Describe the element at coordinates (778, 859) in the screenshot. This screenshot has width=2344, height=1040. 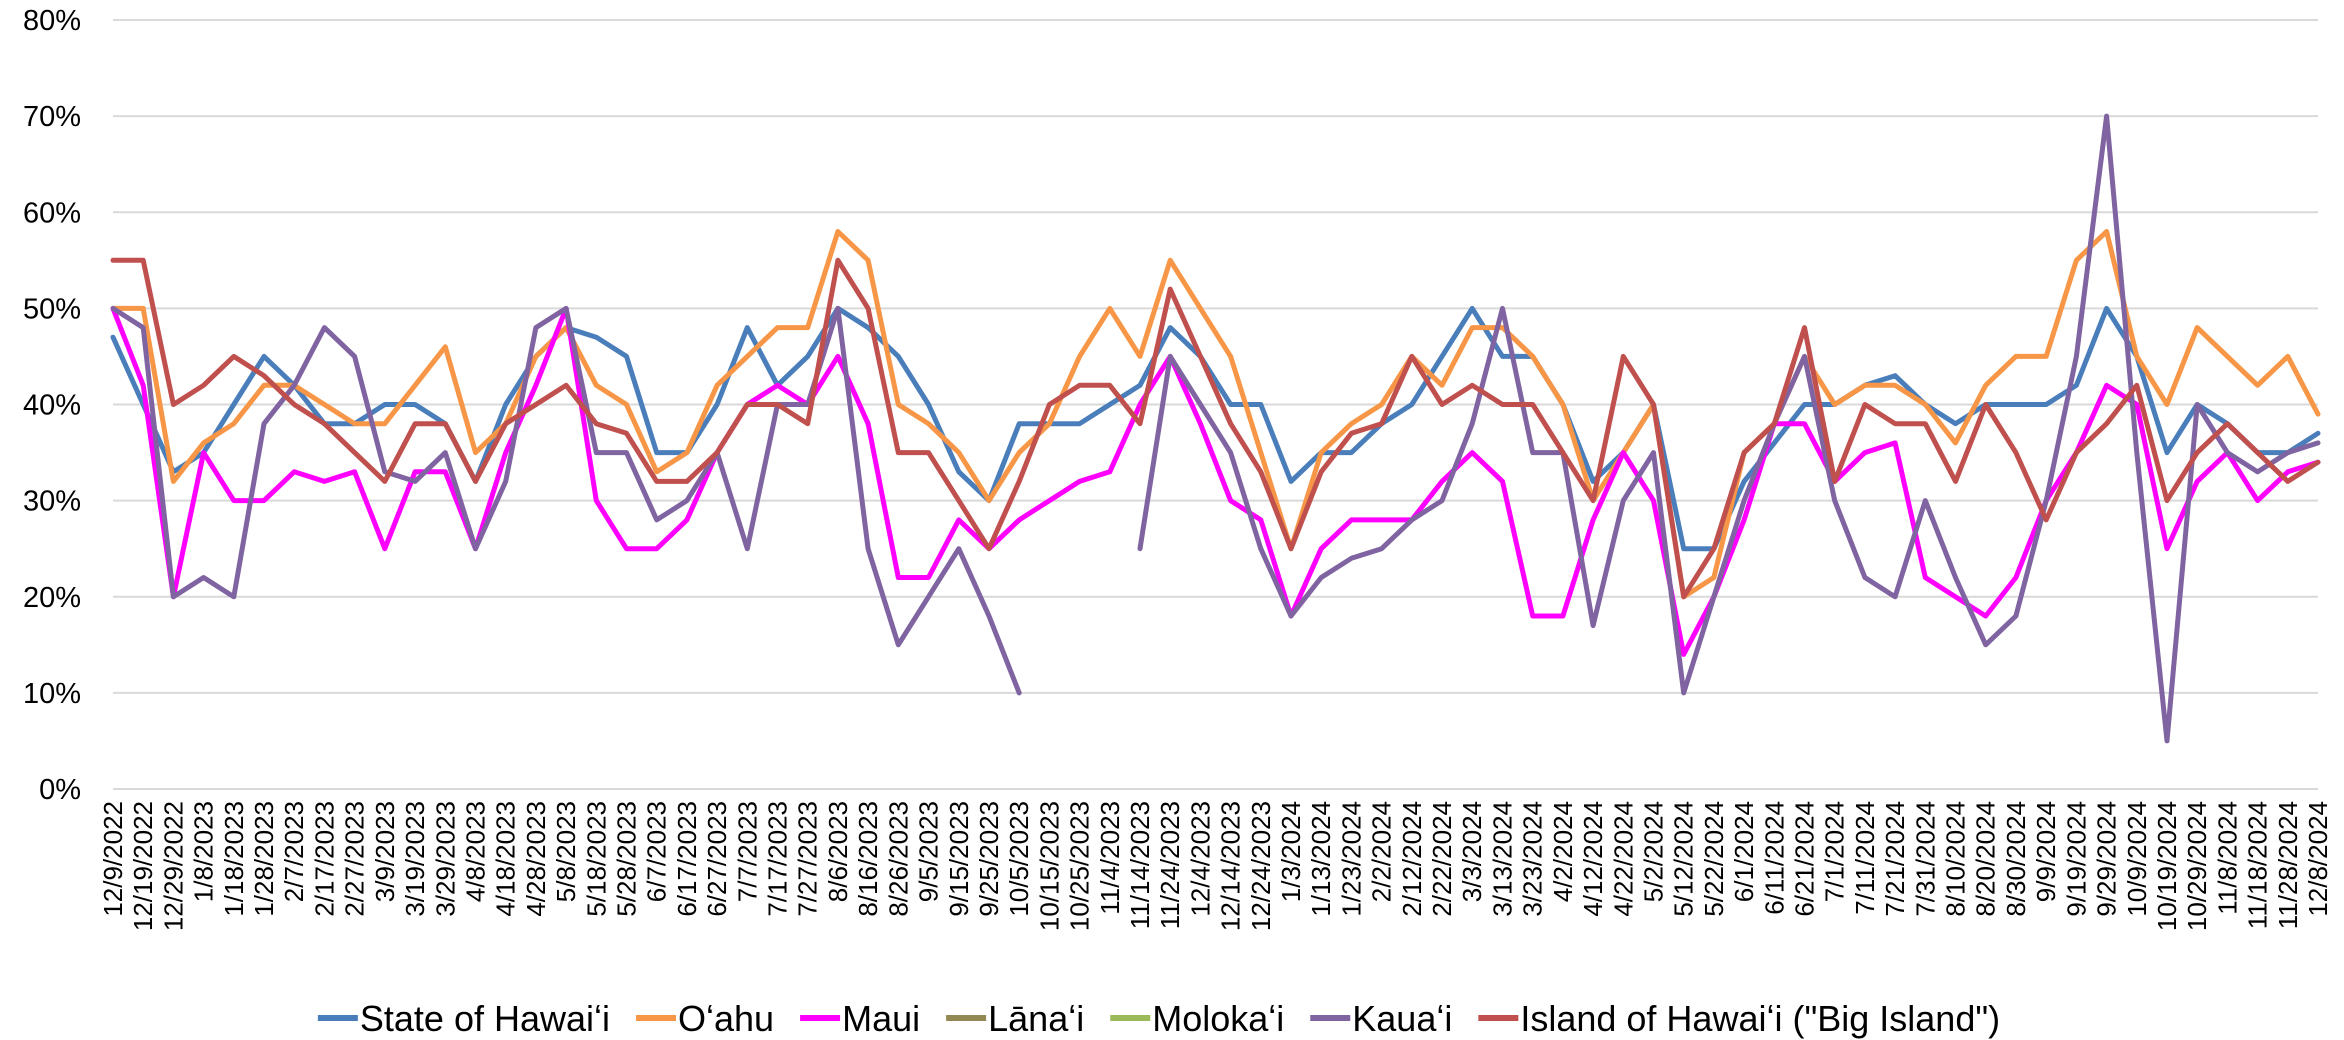
I see `x-tick-label: 7/17/2023` at that location.